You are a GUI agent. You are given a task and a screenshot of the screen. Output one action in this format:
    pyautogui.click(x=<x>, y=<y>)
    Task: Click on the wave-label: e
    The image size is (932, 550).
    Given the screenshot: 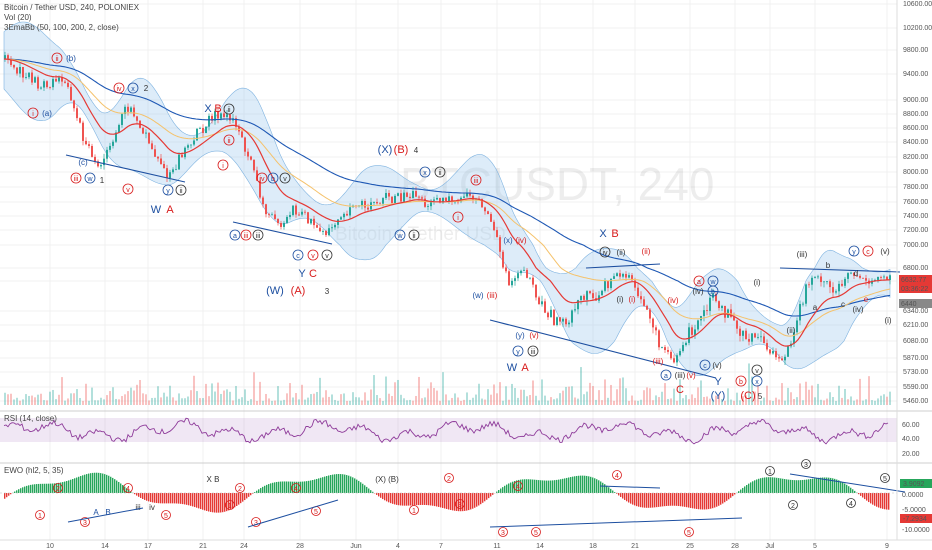 What is the action you would take?
    pyautogui.click(x=866, y=299)
    